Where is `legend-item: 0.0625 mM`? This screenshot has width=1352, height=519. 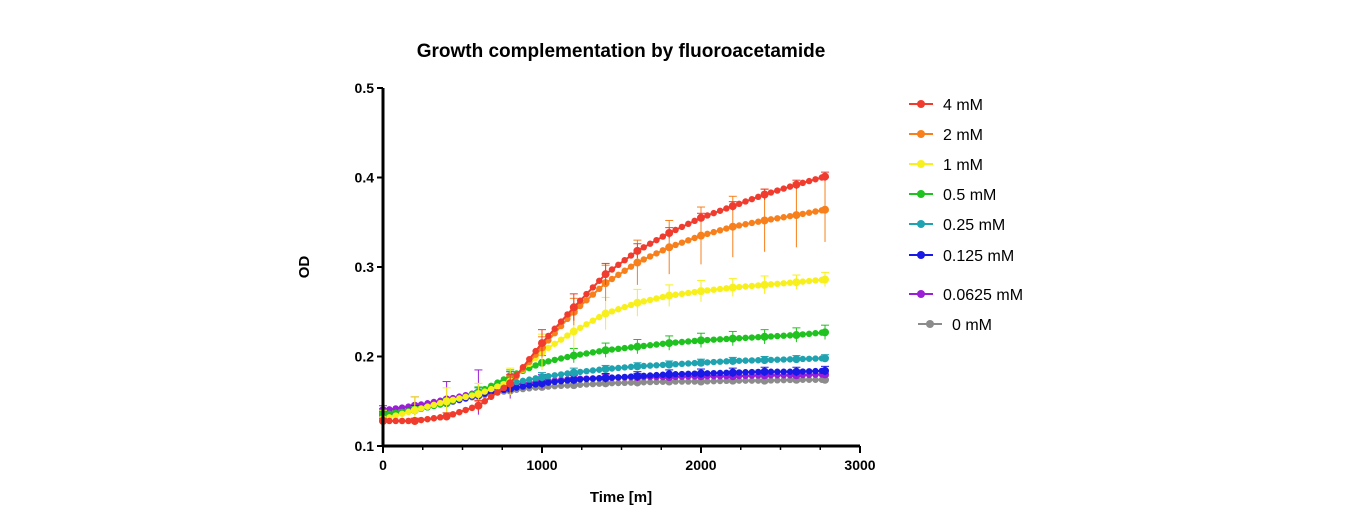 legend-item: 0.0625 mM is located at coordinates (966, 295).